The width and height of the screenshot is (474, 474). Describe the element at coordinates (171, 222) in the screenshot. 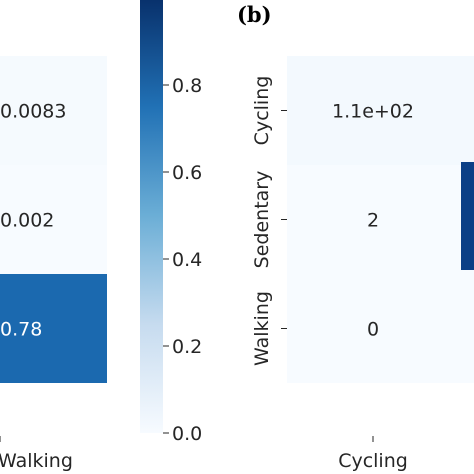

I see `colorbar: 0.8 0.6 0.4 0.2 0.0` at that location.